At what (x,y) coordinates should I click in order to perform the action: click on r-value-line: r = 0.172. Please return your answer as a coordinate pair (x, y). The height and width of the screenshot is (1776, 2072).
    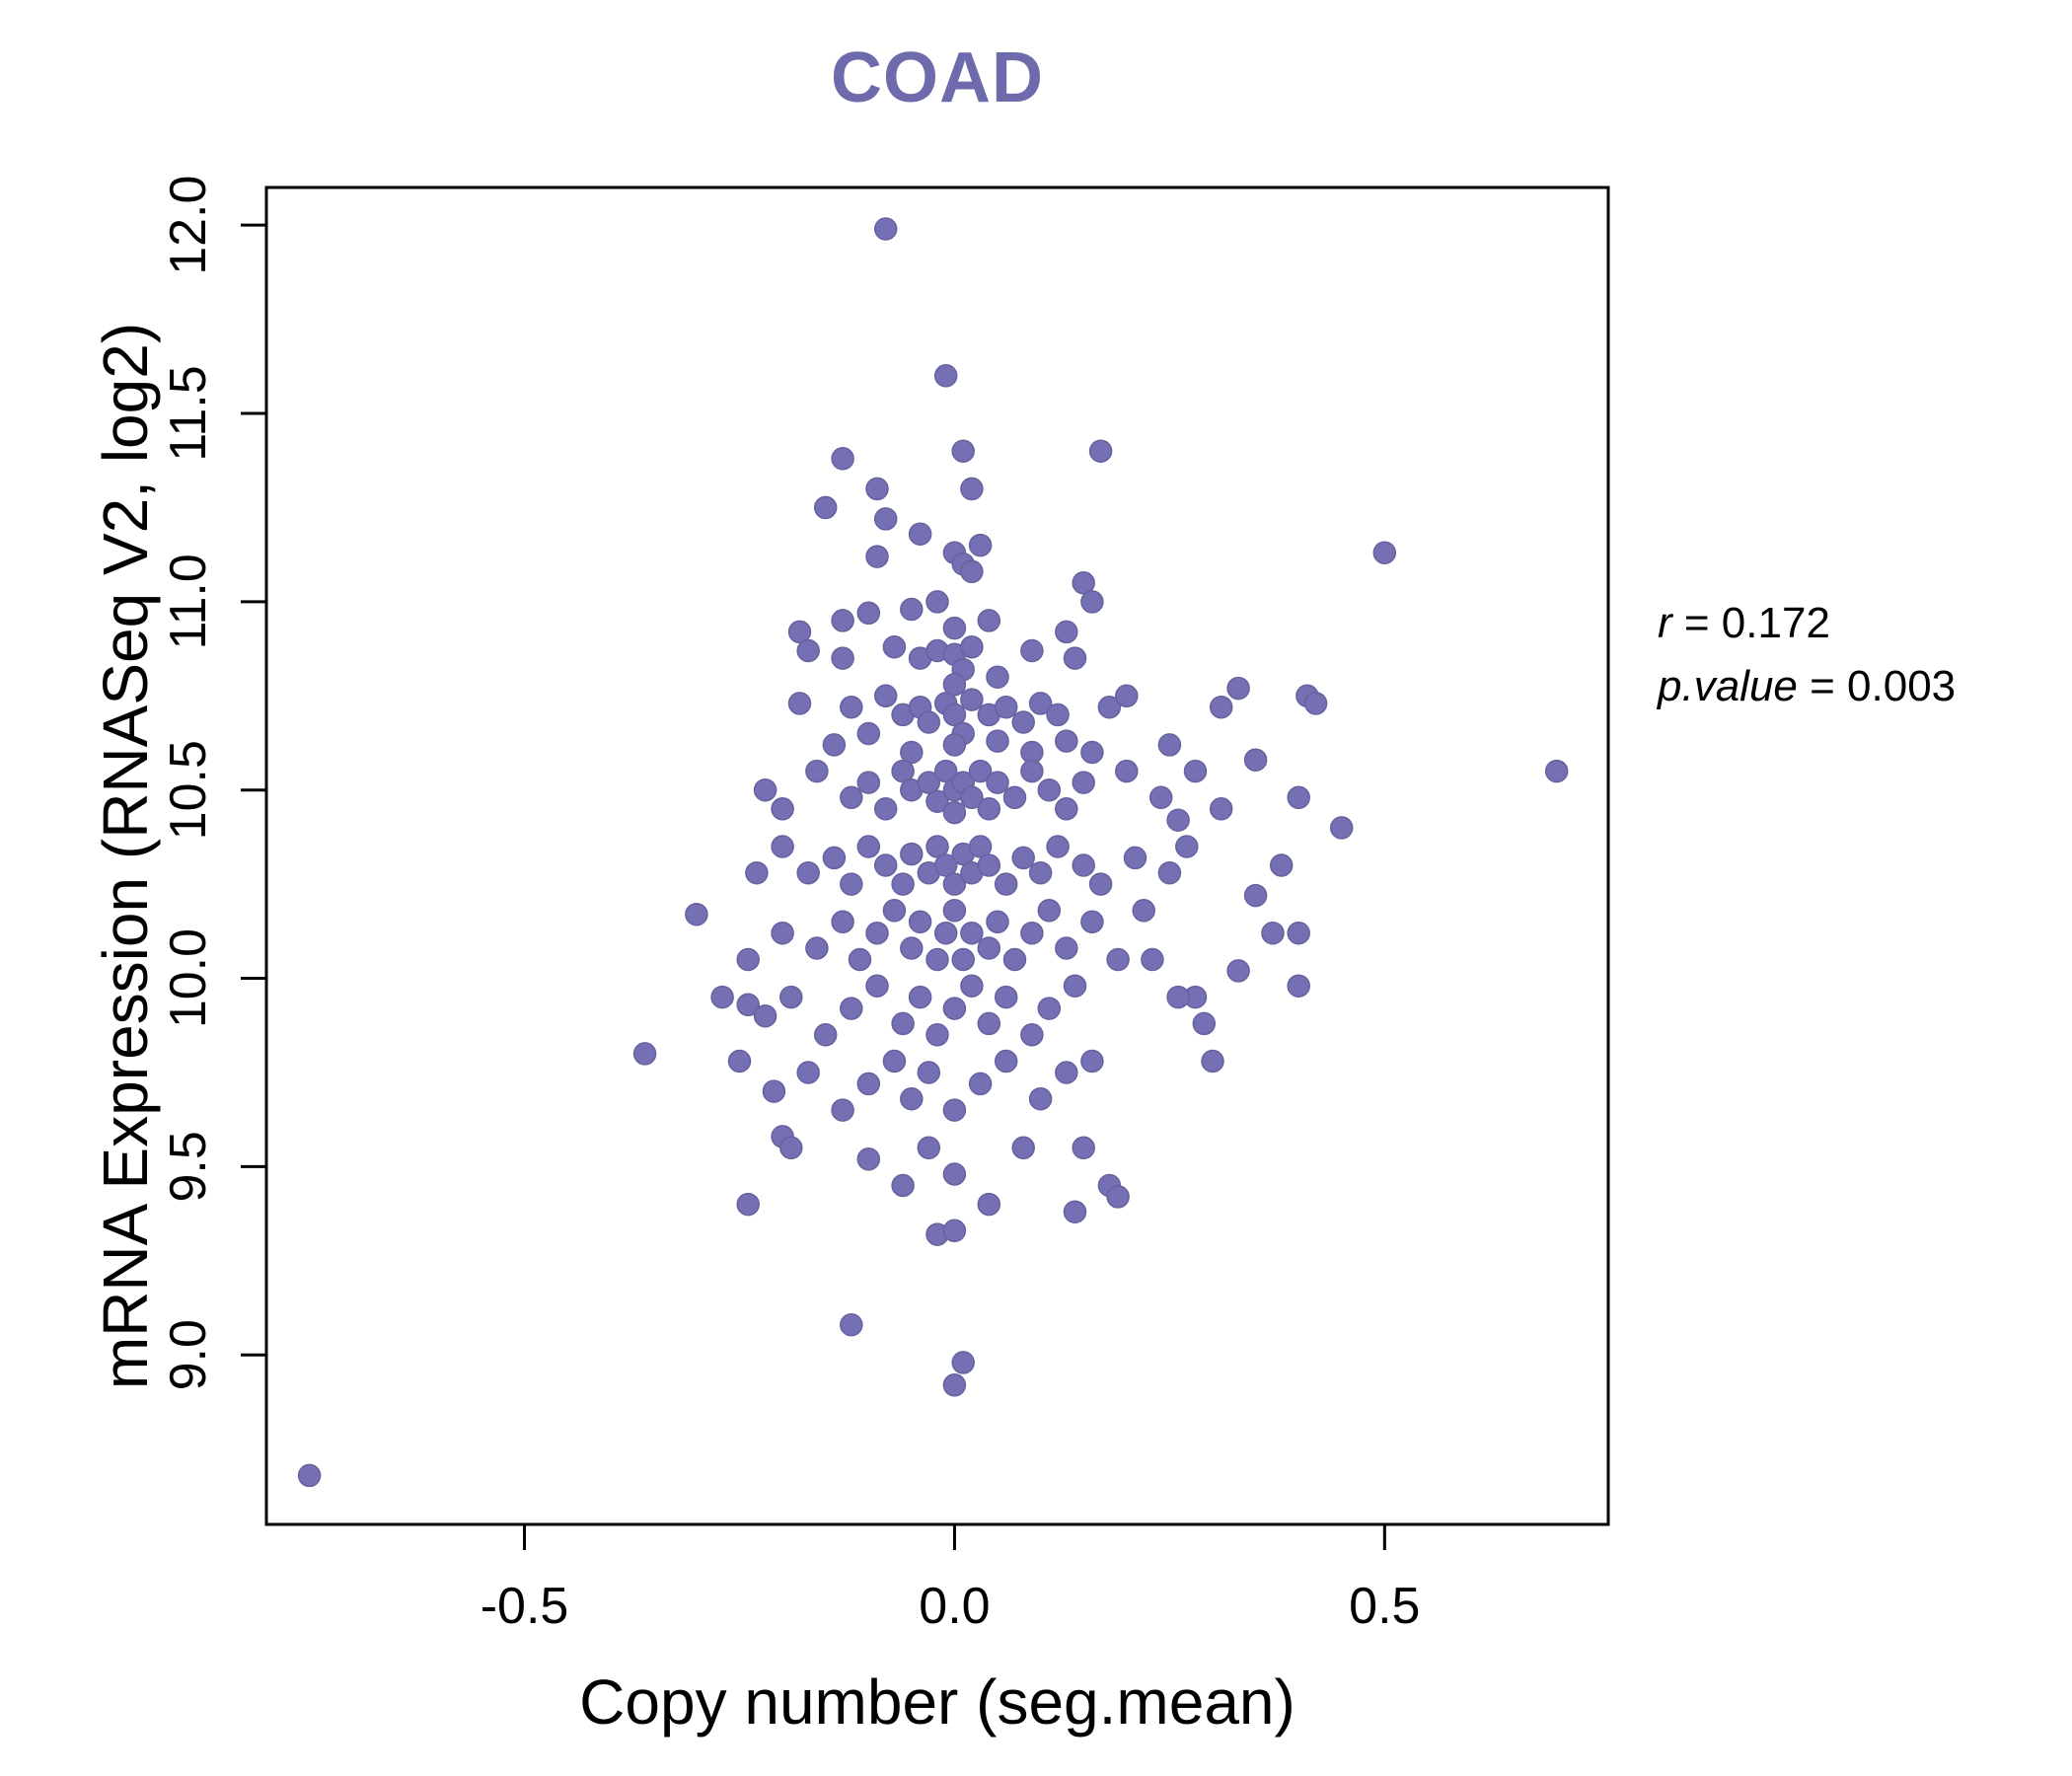
    Looking at the image, I should click on (1807, 624).